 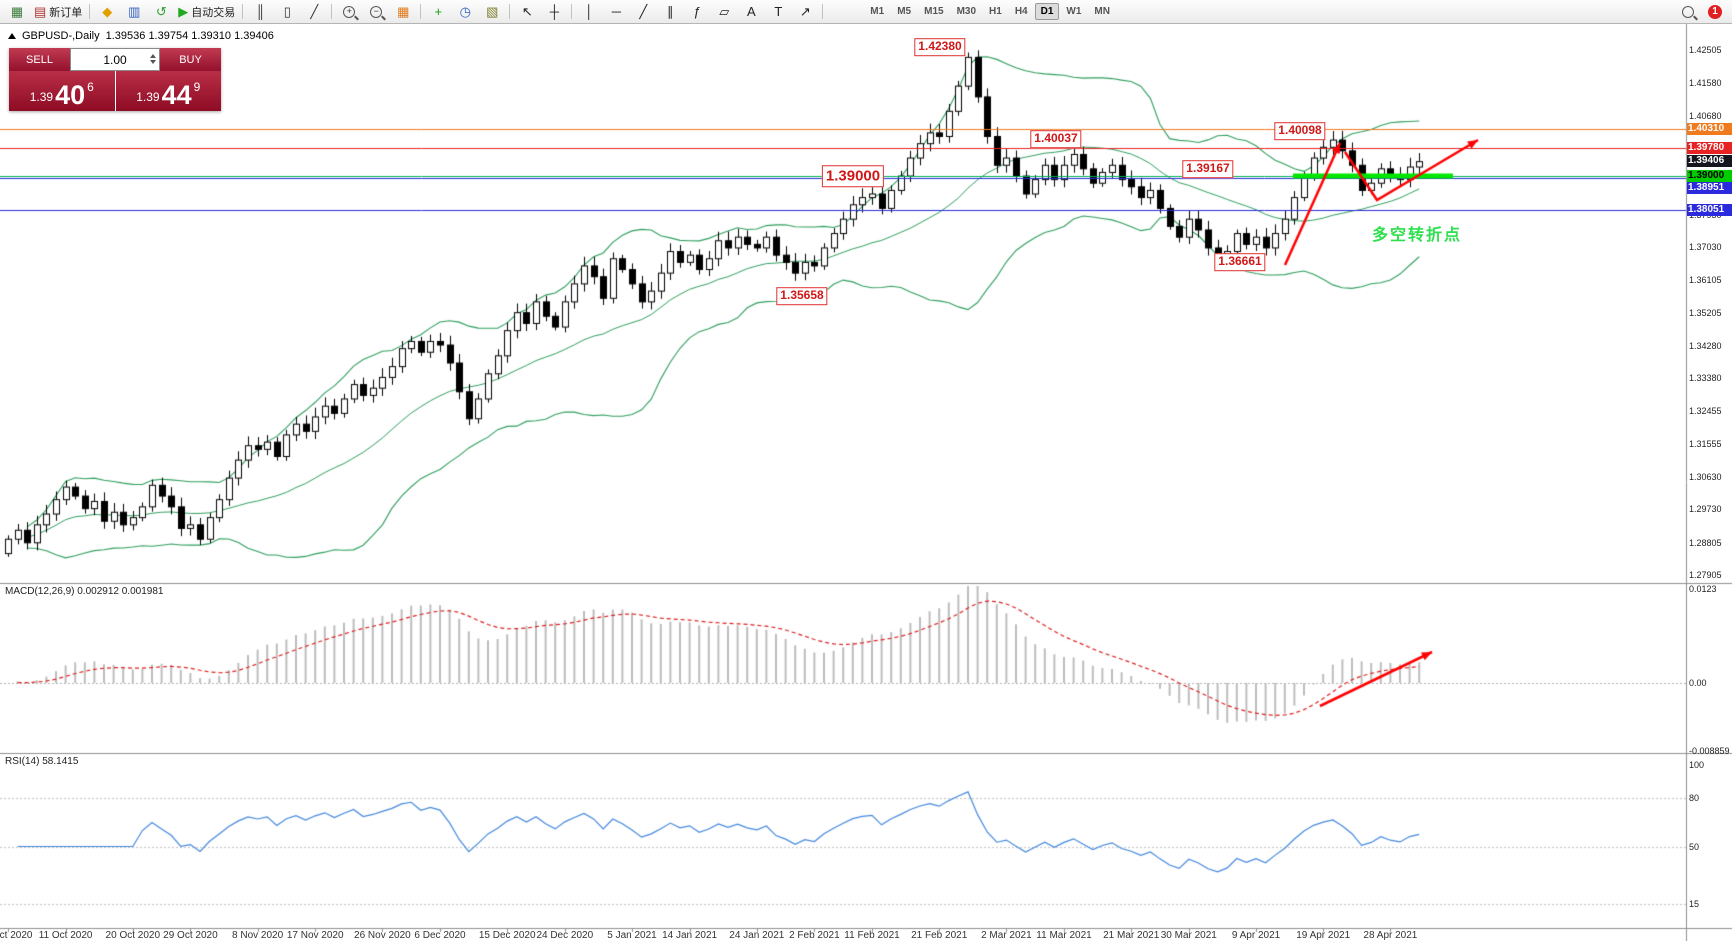 What do you see at coordinates (84, 591) in the screenshot?
I see `macd-indicator-label: MACD(12,26,9) 0.002912 0.001981` at bounding box center [84, 591].